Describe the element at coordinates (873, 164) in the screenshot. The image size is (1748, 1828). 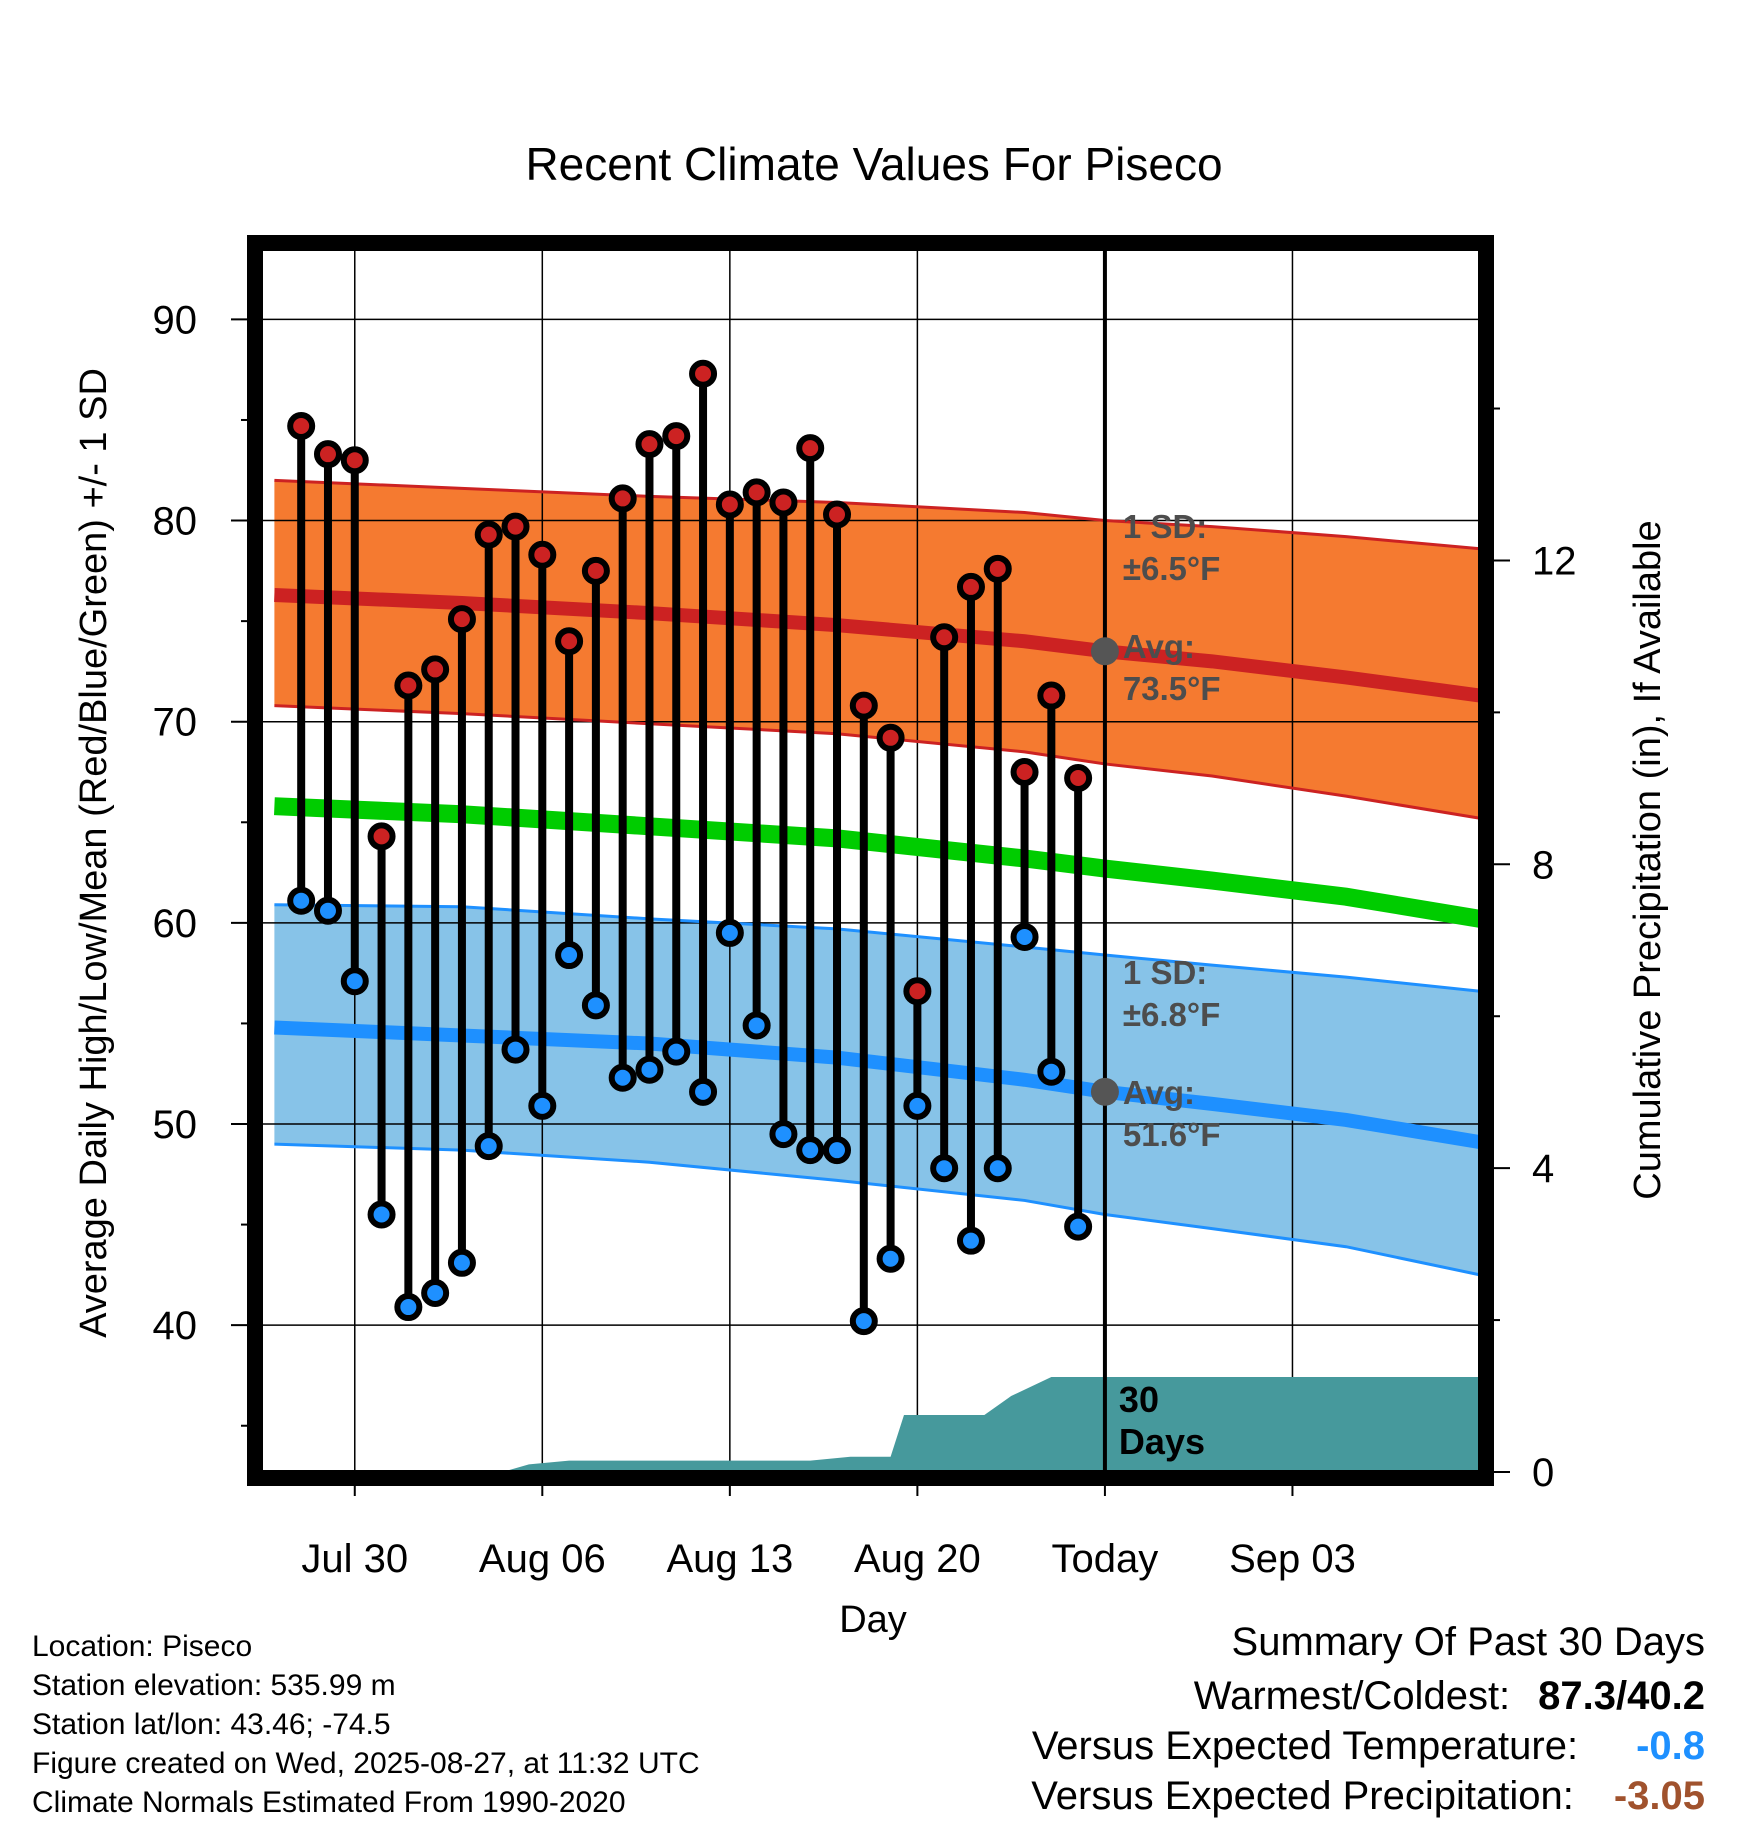
I see `chart-title: Recent Climate Values For Piseco` at that location.